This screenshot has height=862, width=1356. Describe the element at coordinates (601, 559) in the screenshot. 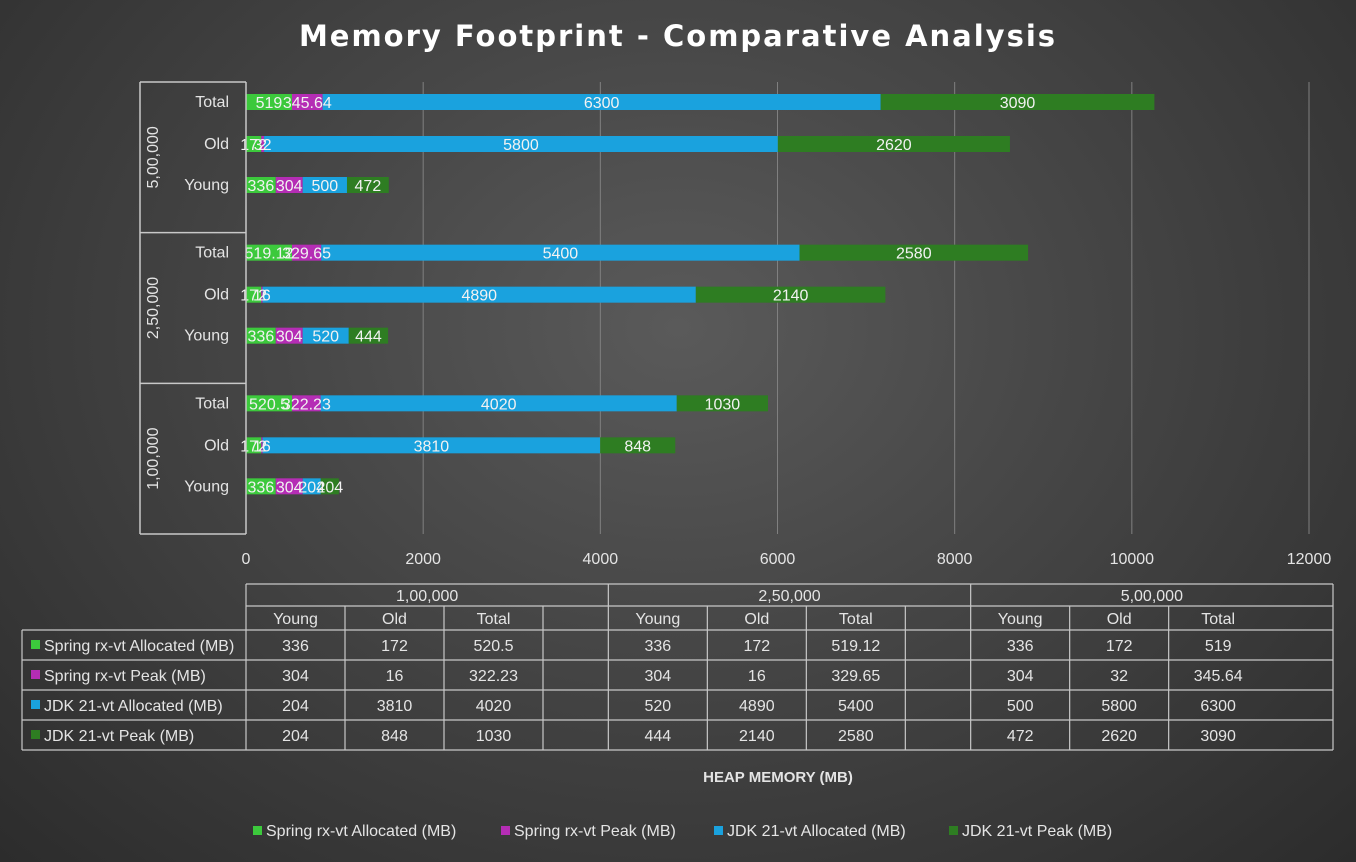

I see `x-tick-label: 4000` at that location.